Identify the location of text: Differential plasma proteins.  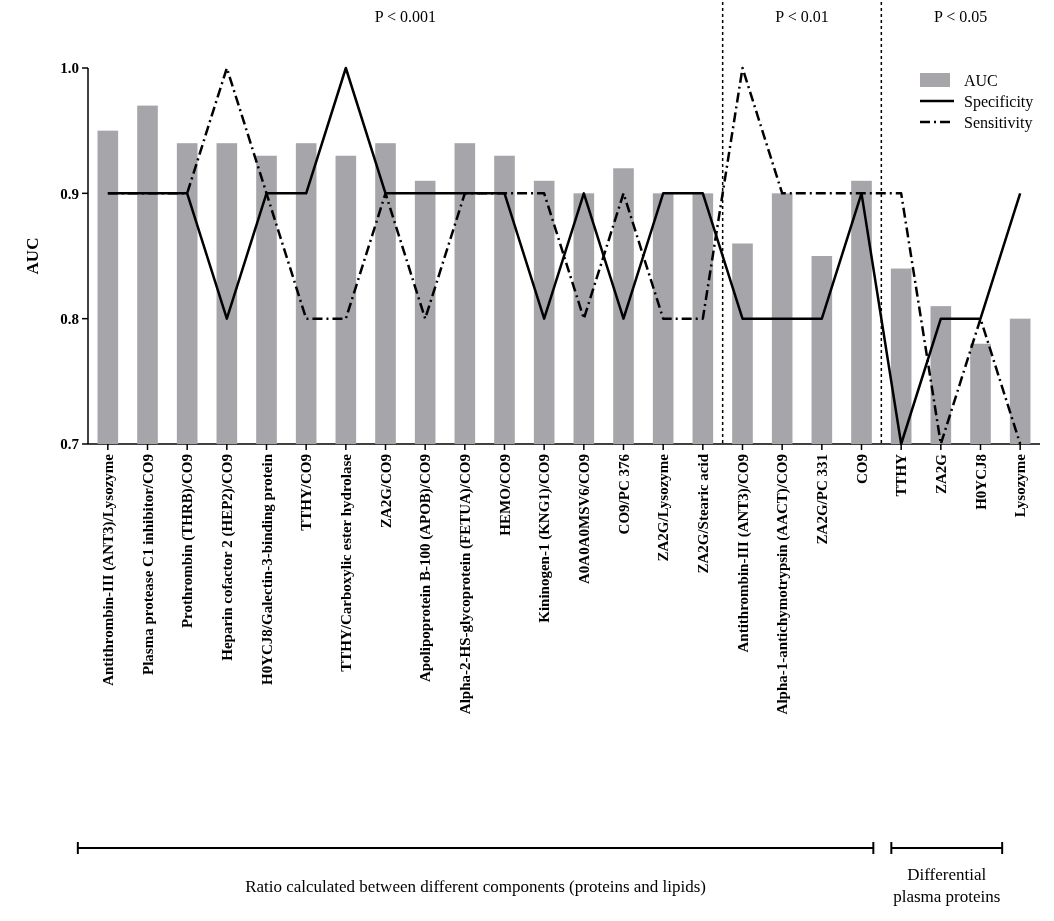
(947, 885).